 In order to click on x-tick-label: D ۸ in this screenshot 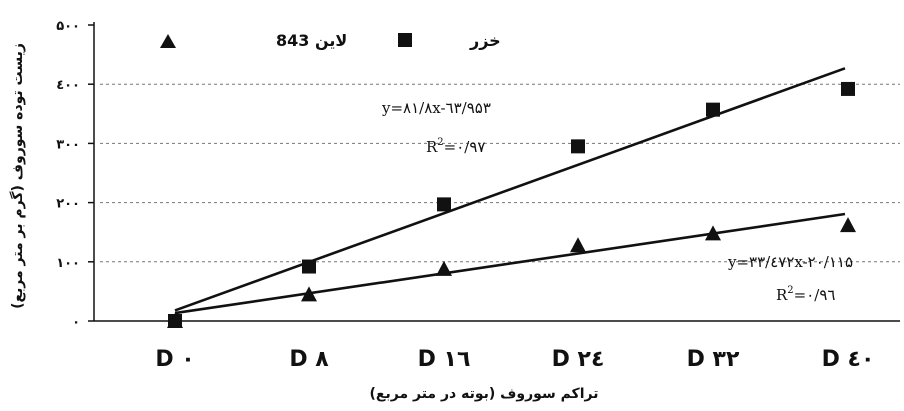, I will do `click(309, 359)`.